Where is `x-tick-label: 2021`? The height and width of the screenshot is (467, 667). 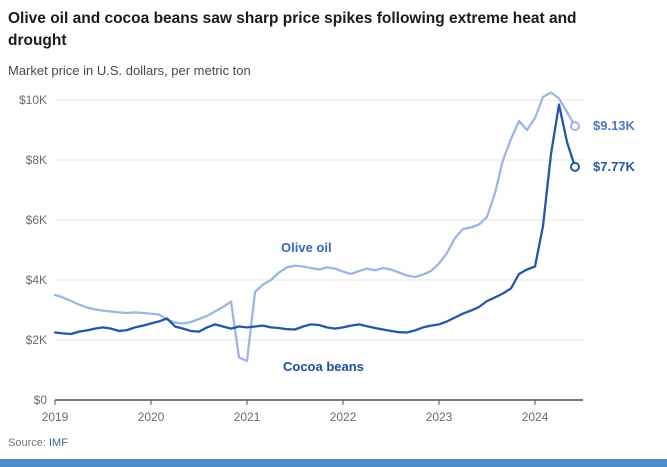
x-tick-label: 2021 is located at coordinates (247, 417).